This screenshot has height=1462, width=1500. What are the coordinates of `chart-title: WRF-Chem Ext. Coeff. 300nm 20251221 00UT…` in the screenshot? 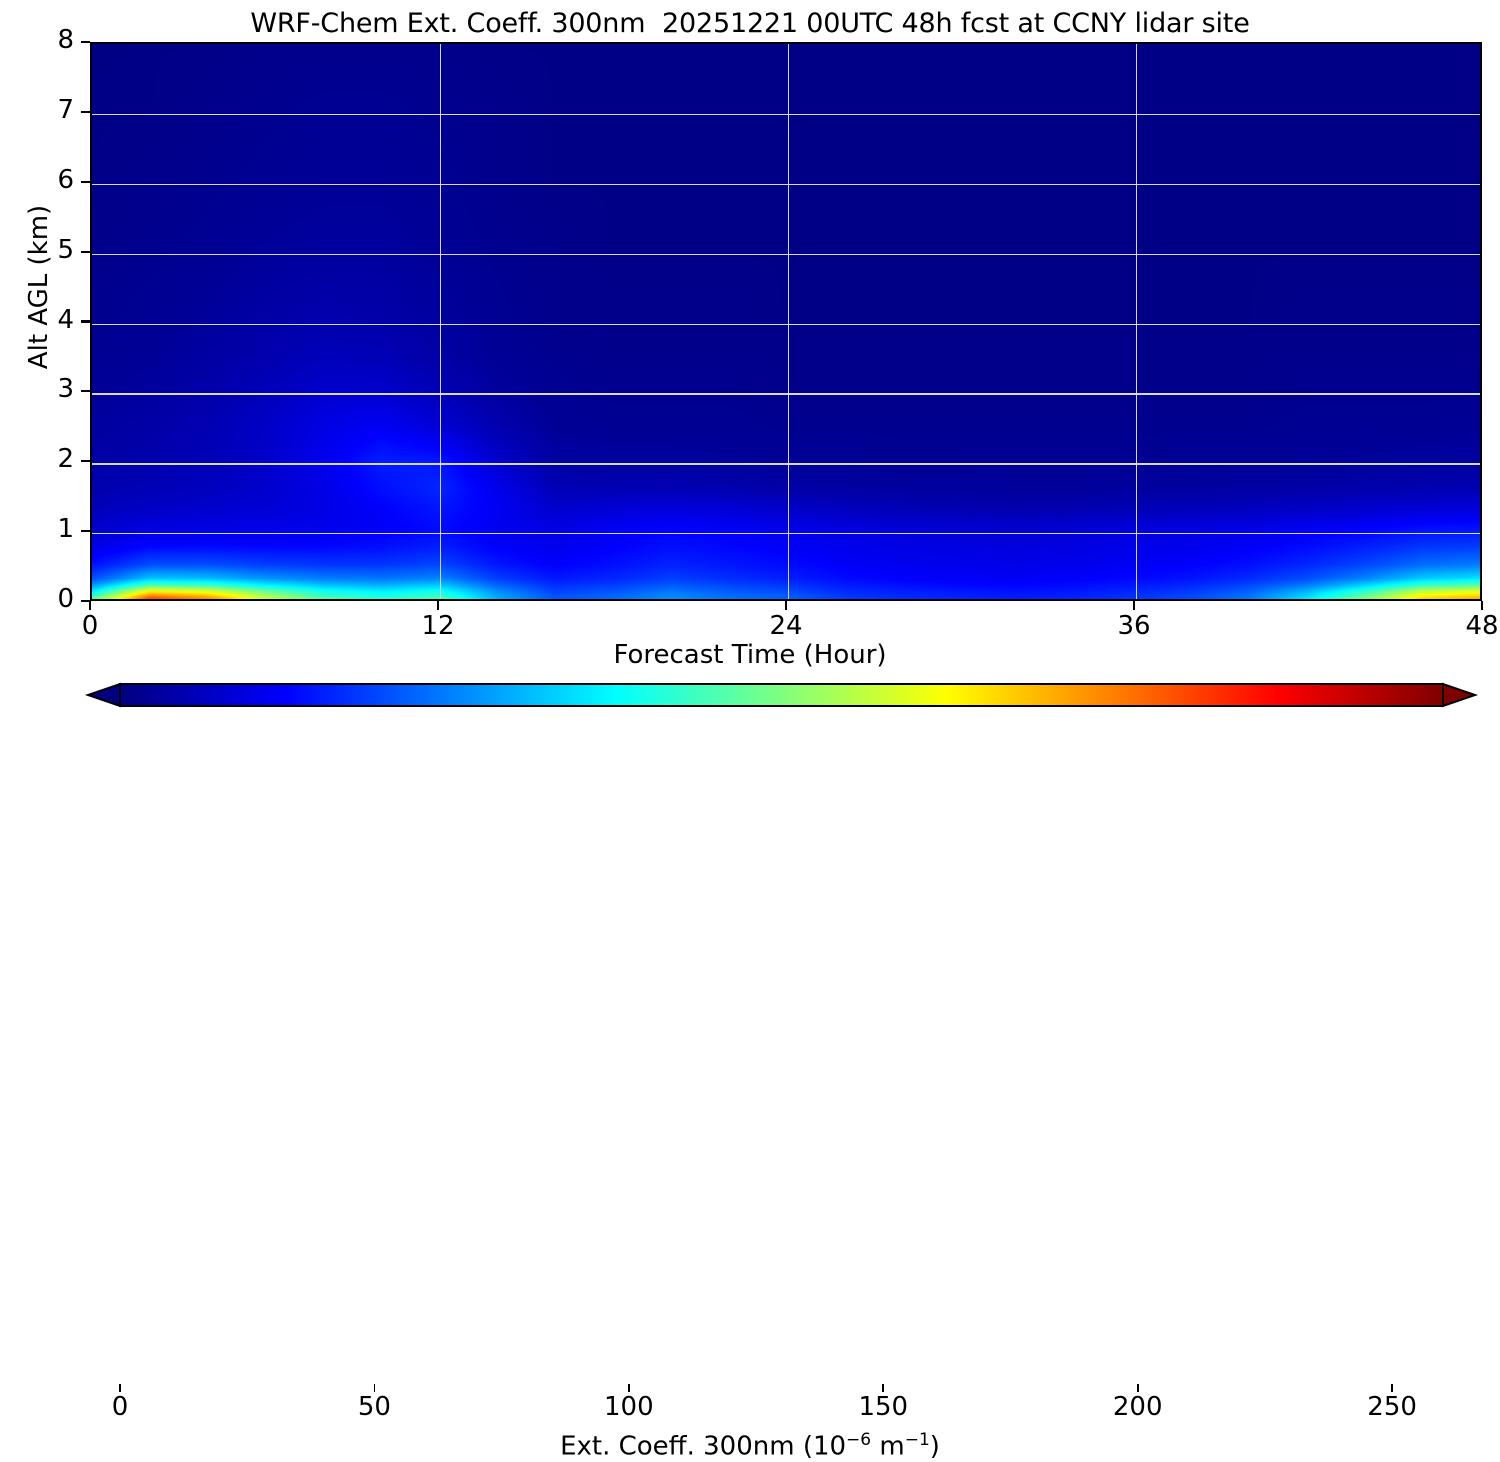 It's located at (750, 23).